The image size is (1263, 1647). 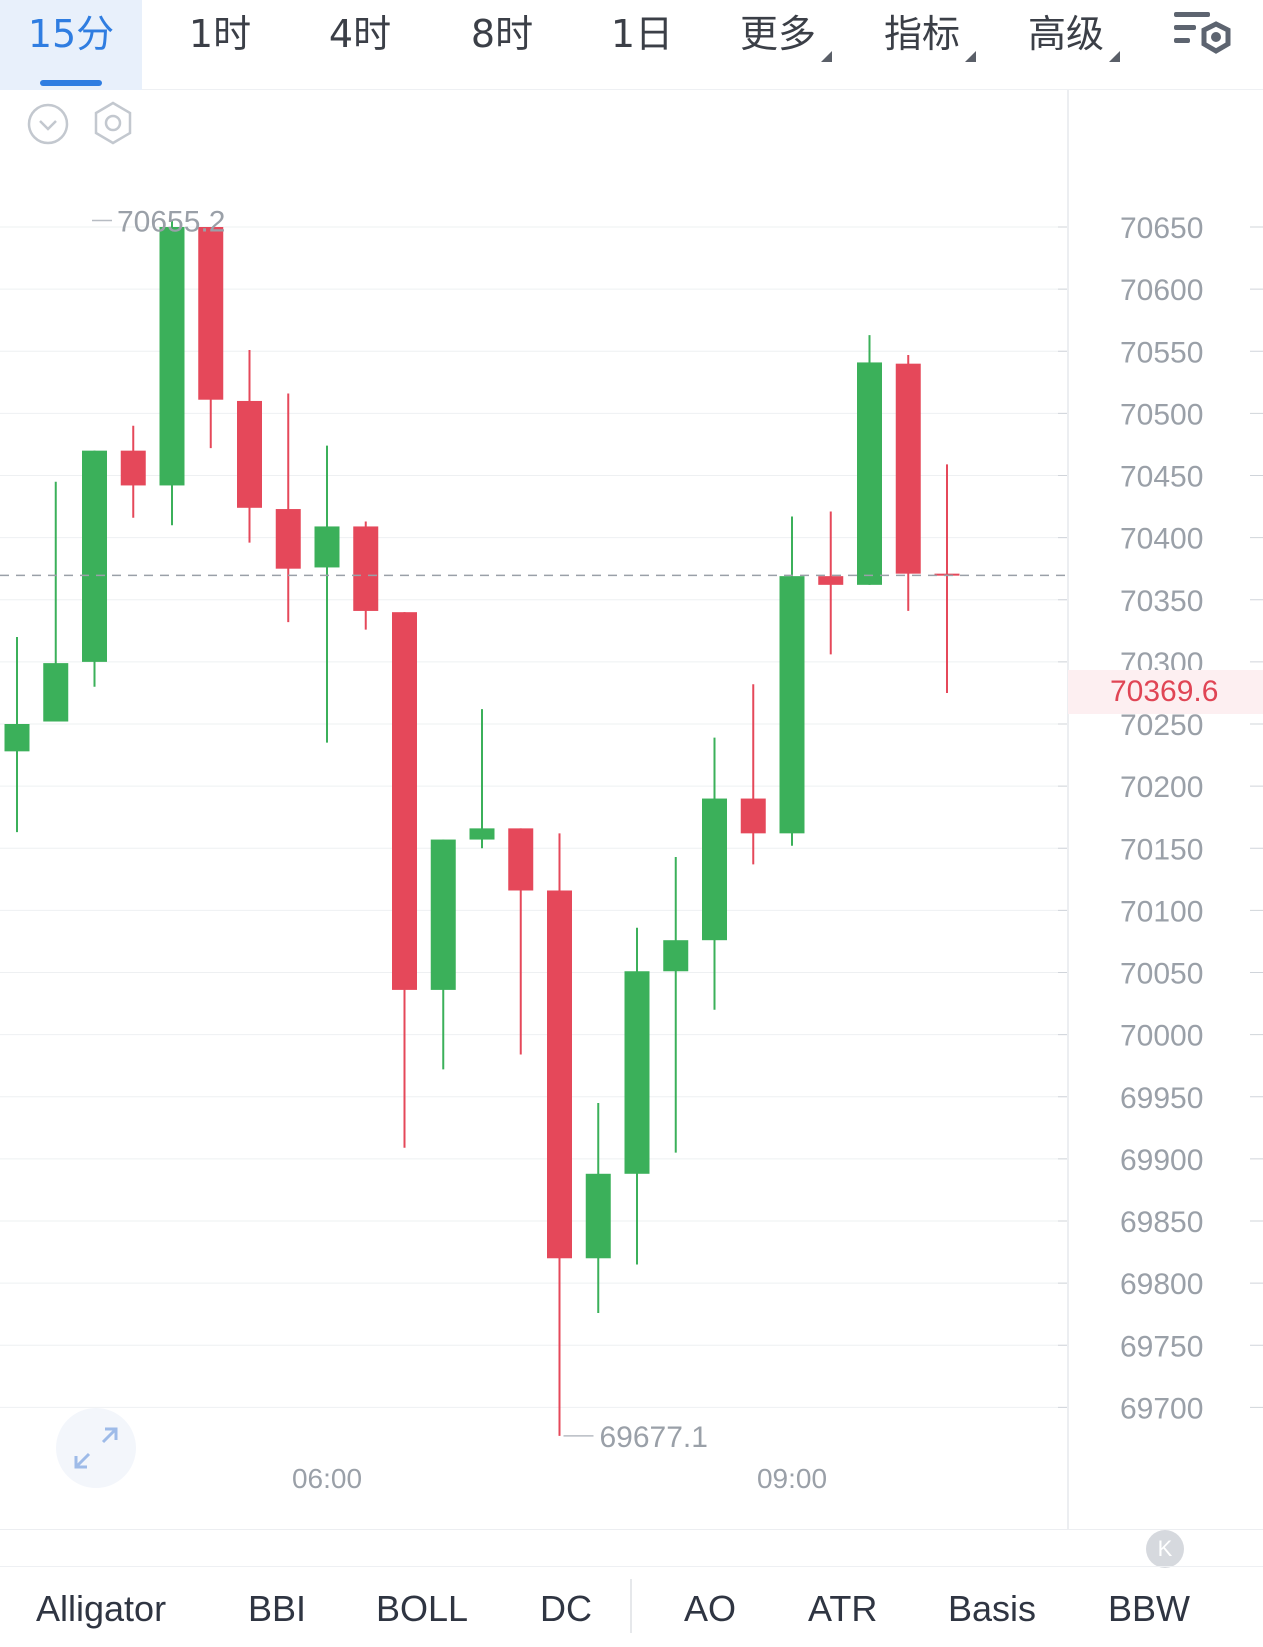 I want to click on tab-8h: 8时, so click(x=502, y=45).